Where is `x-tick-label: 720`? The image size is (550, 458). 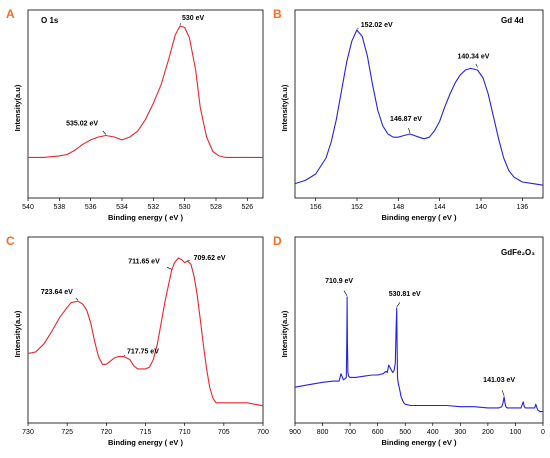 x-tick-label: 720 is located at coordinates (106, 432).